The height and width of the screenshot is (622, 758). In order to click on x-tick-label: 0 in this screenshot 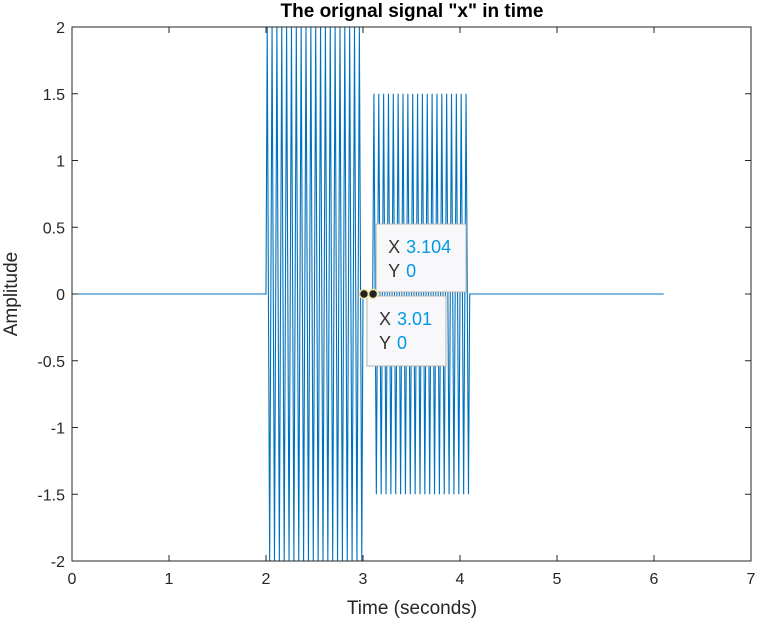, I will do `click(72, 579)`.